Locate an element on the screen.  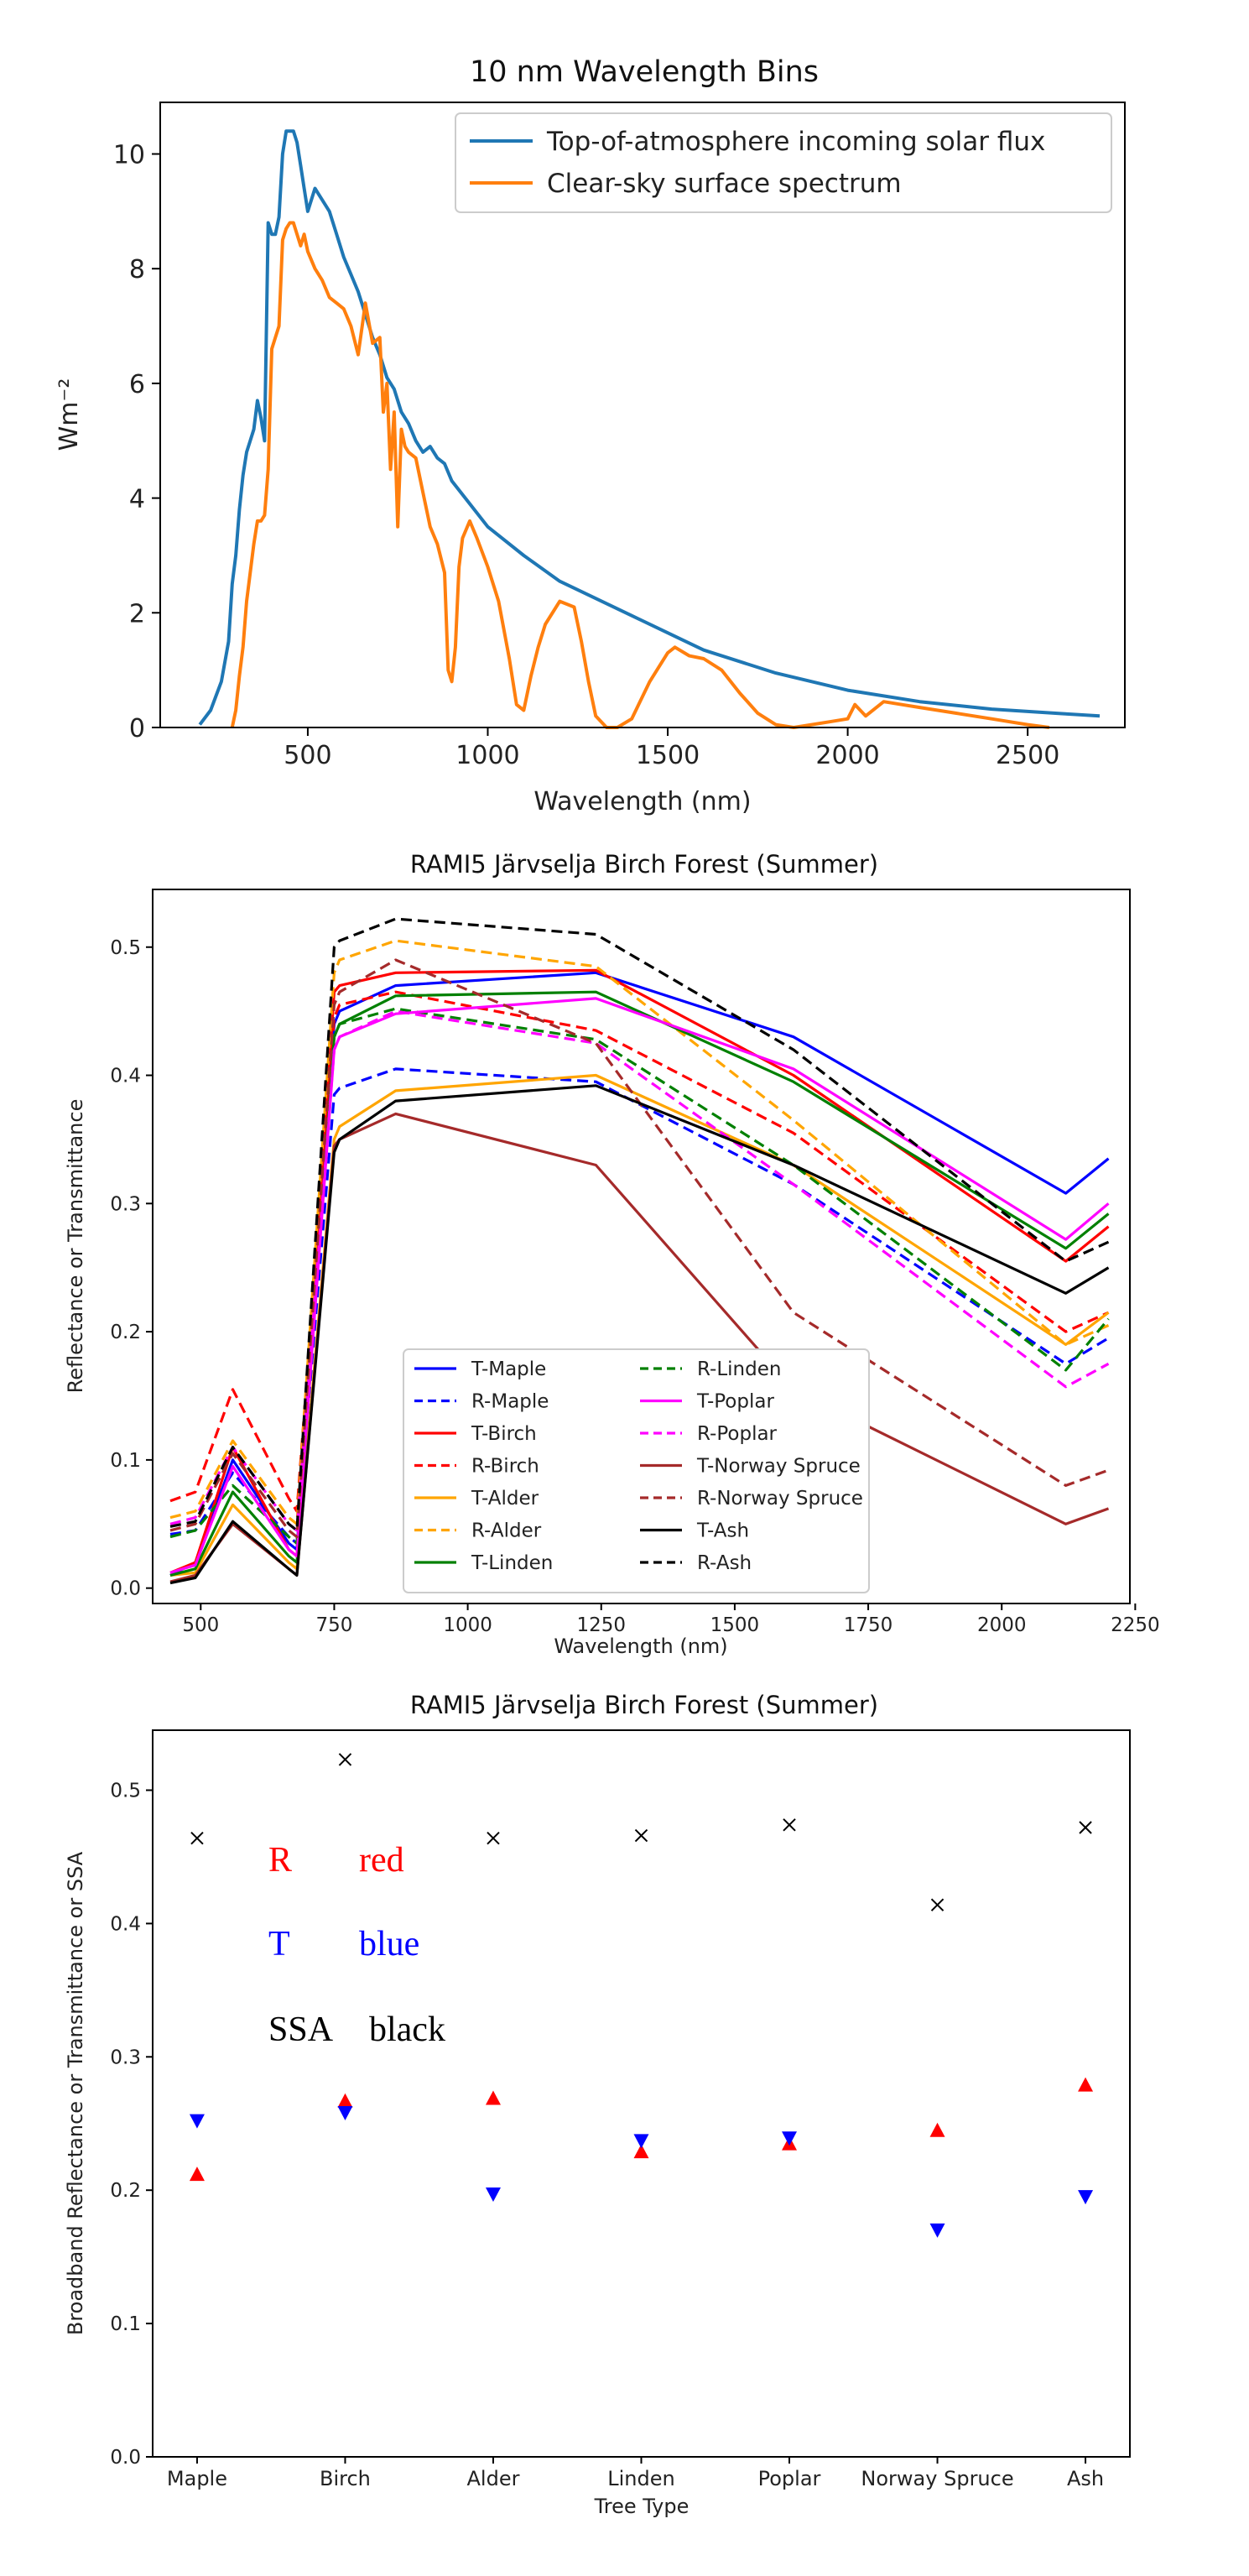
annotation-r-label: R is located at coordinates (280, 1860).